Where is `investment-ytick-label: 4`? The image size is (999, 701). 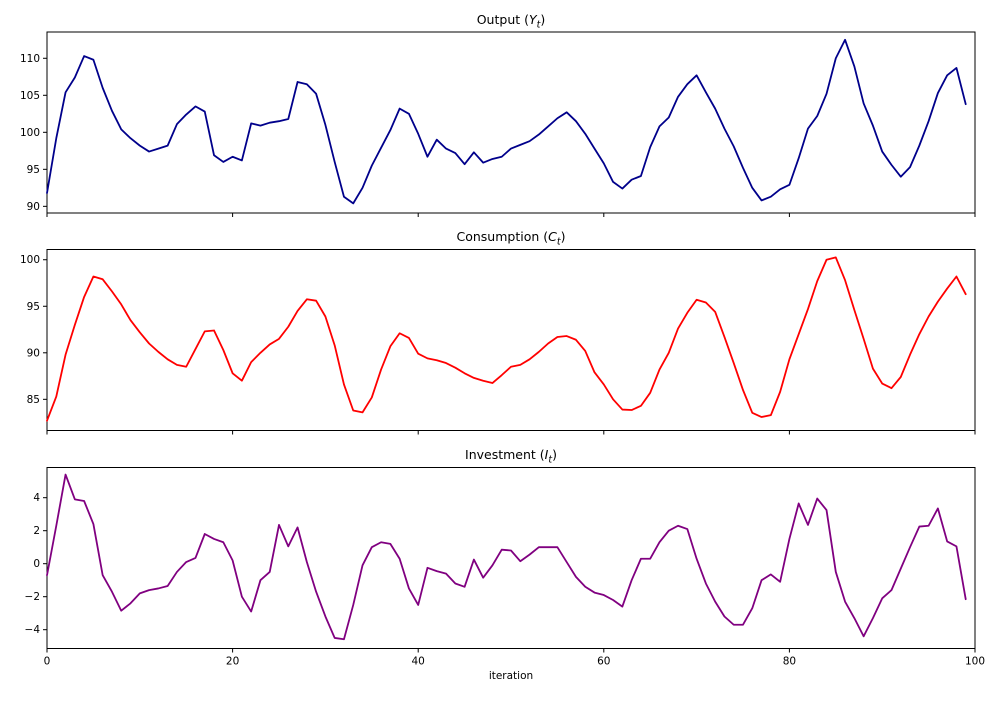 investment-ytick-label: 4 is located at coordinates (36, 498).